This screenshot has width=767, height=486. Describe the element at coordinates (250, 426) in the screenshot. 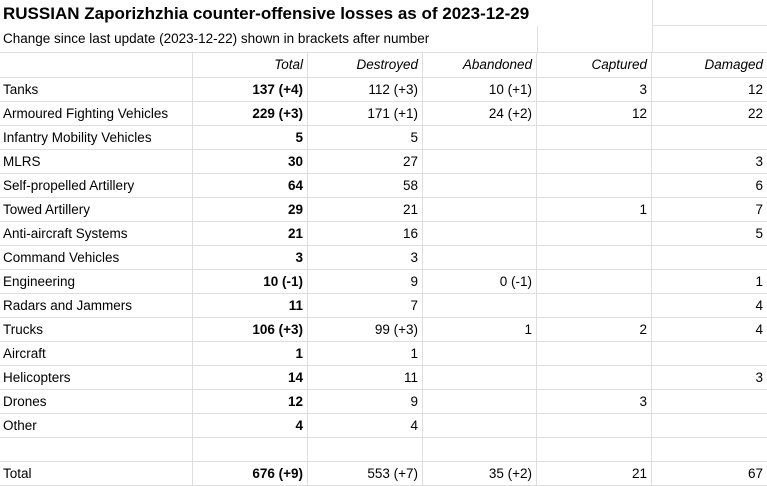

I see `total-value-cell: 4` at that location.